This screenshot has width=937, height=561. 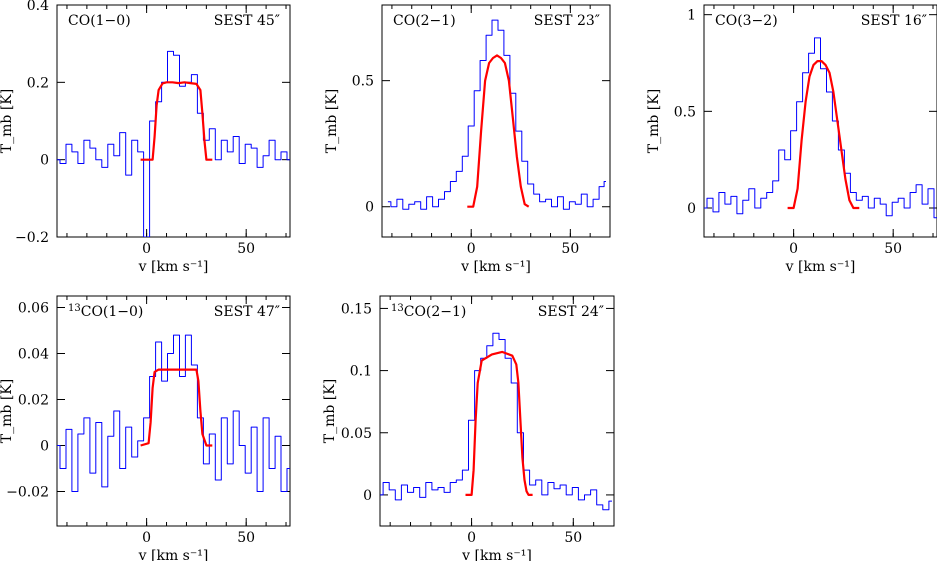 I want to click on y-tick-label: 0.4, so click(x=38, y=7).